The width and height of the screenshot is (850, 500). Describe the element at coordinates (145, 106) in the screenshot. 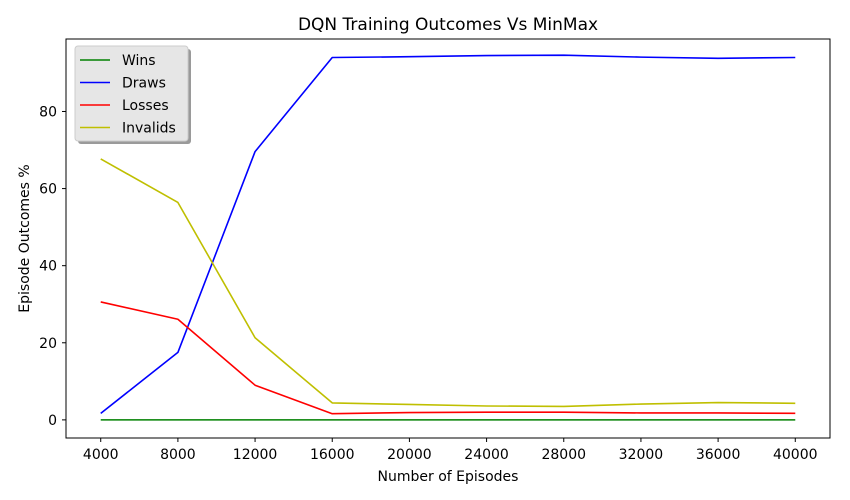

I see `legend-label-losses: Losses` at that location.